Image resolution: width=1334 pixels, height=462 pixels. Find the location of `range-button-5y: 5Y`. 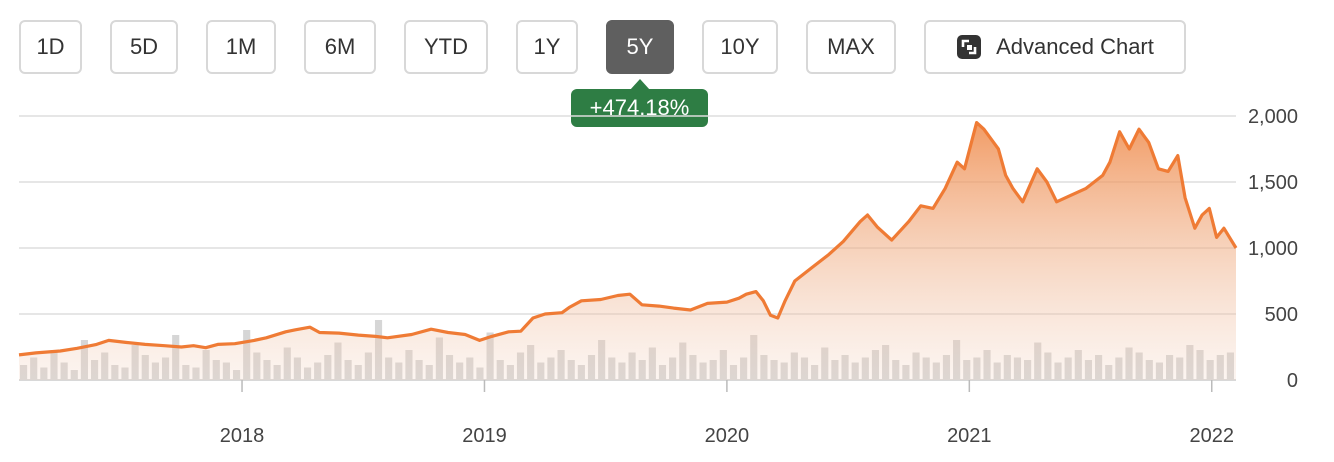

range-button-5y: 5Y is located at coordinates (640, 47).